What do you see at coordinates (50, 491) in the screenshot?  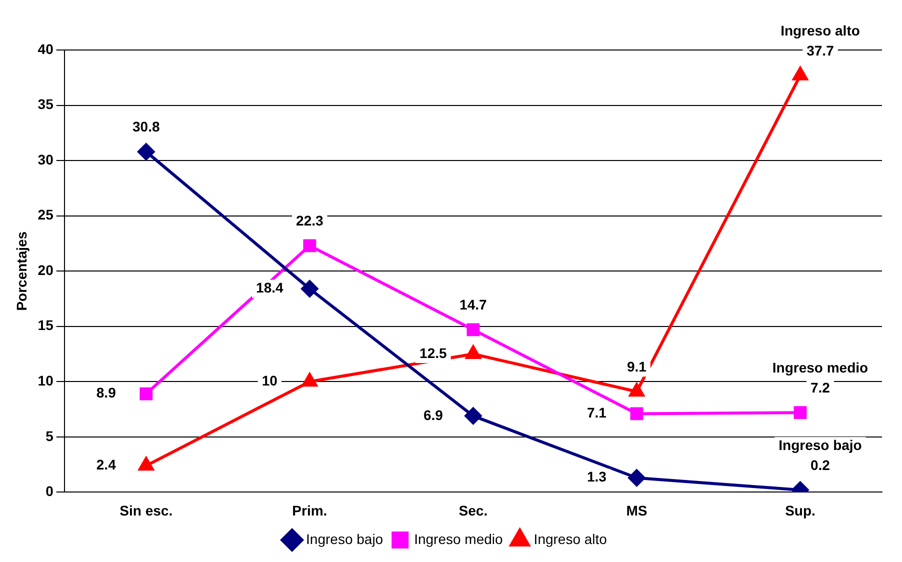 I see `y-tick-label: 0` at bounding box center [50, 491].